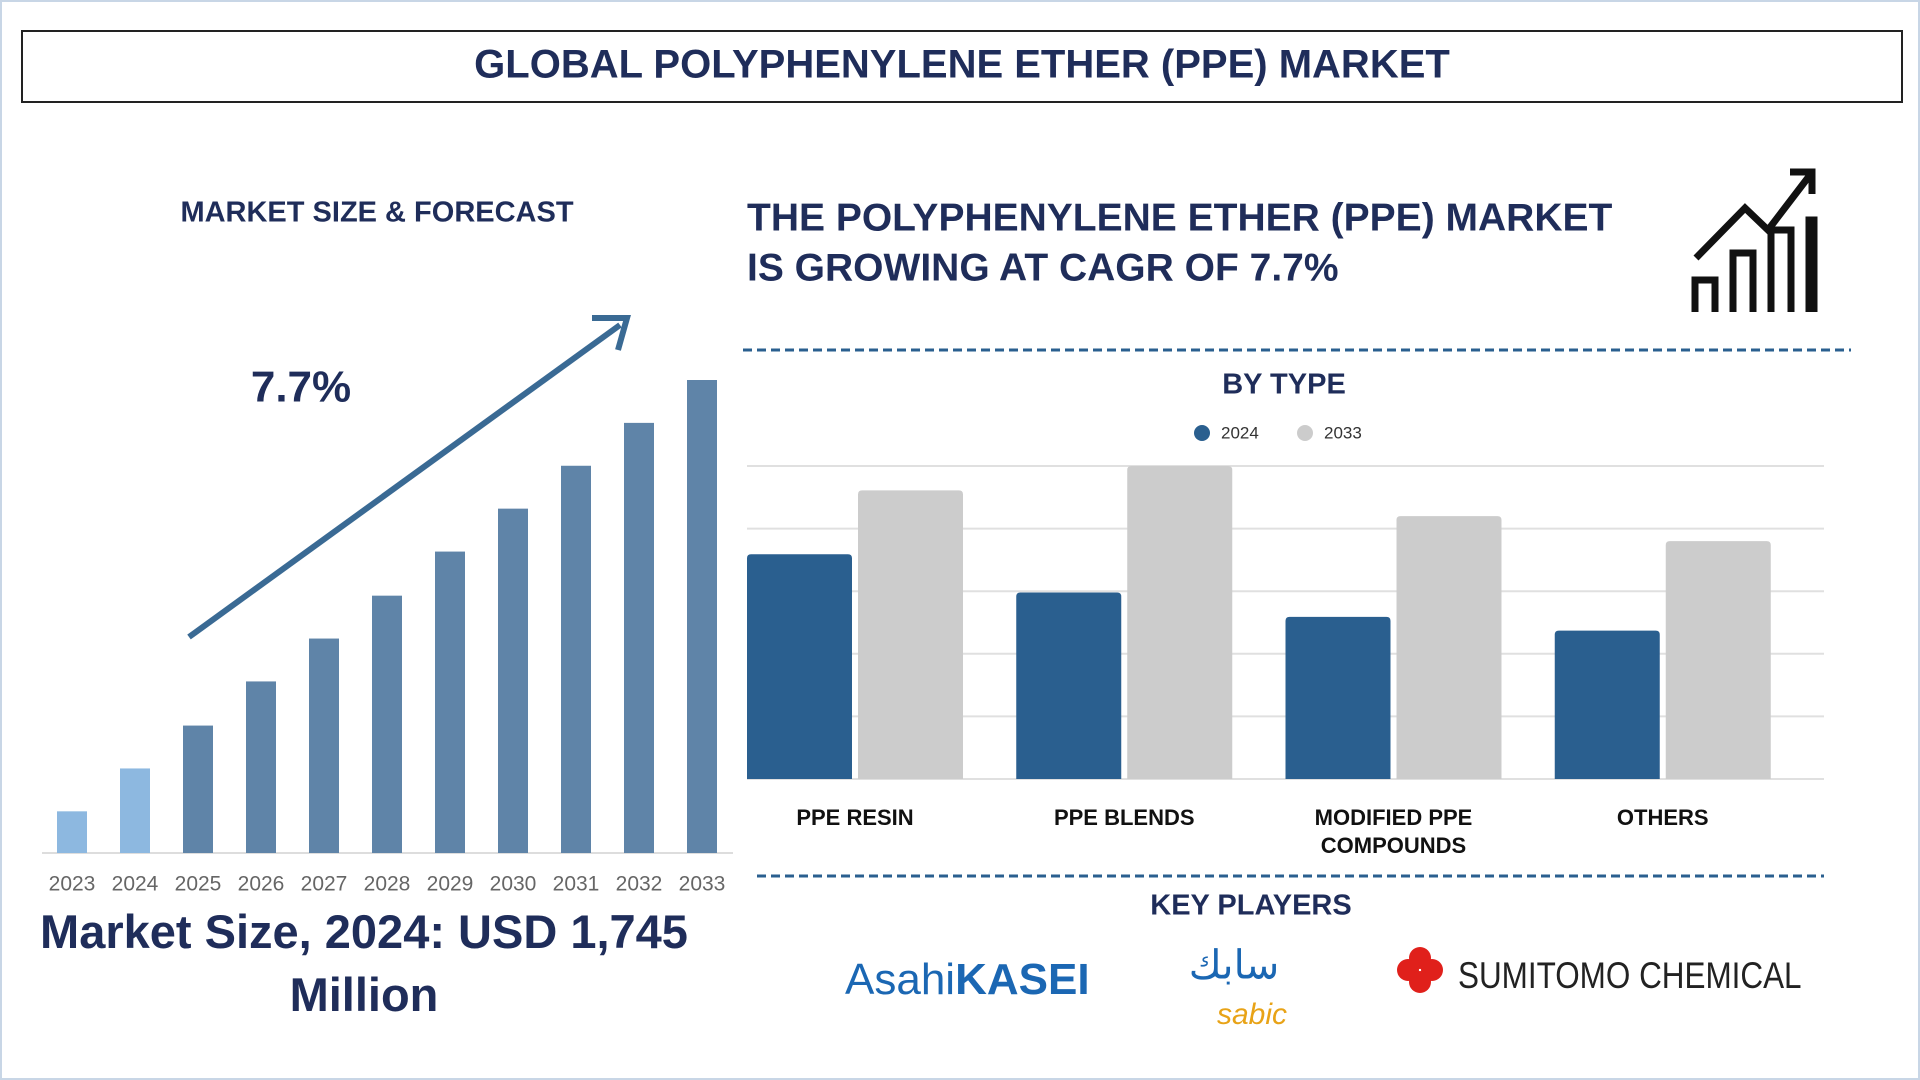 This screenshot has height=1080, width=1920. I want to click on headline: IS GROWING AT CAGR OF 7.7%, so click(1043, 267).